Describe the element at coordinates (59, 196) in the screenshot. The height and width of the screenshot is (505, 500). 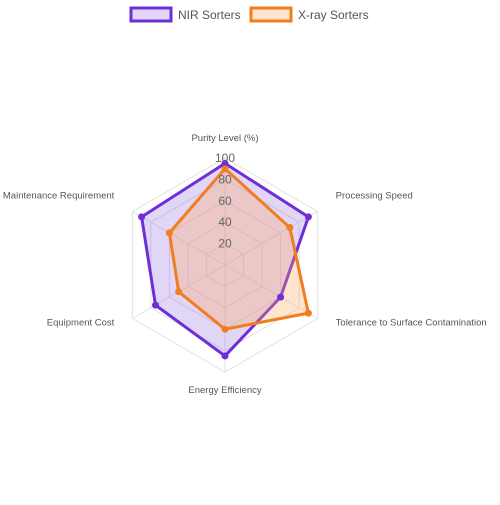
I see `category-label: Maintenance Requirement` at that location.